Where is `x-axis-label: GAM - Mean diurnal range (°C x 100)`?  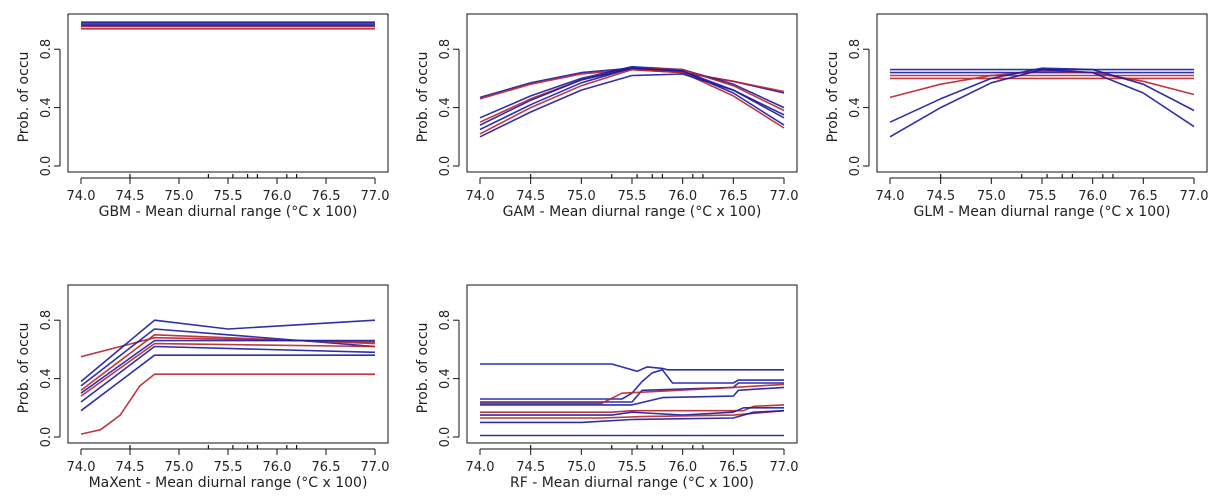
x-axis-label: GAM - Mean diurnal range (°C x 100) is located at coordinates (632, 212).